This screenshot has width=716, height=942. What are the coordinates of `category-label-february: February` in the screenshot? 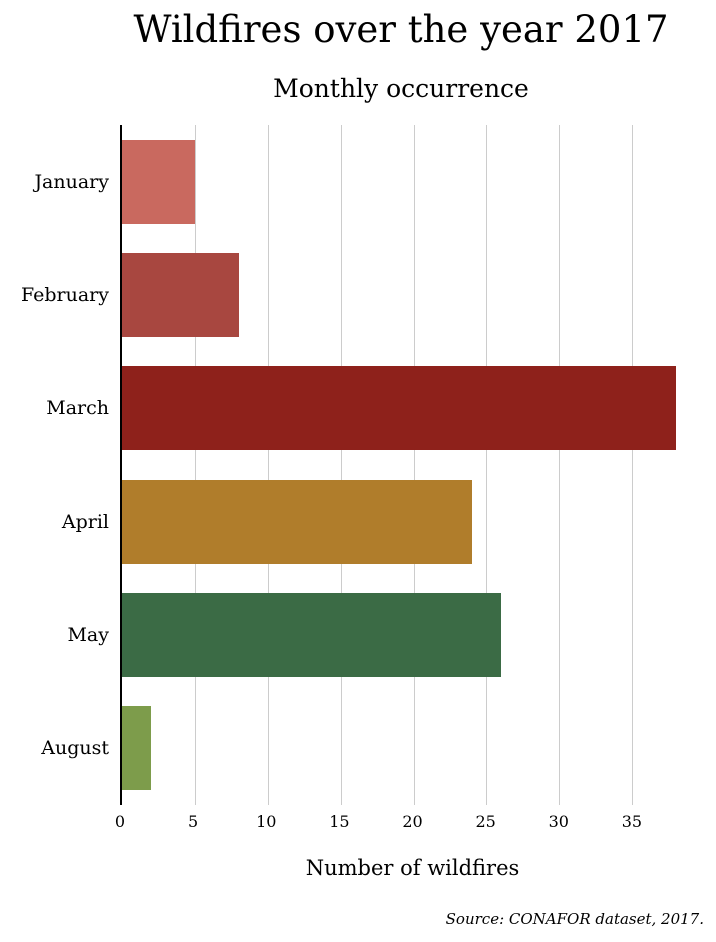 It's located at (64, 294).